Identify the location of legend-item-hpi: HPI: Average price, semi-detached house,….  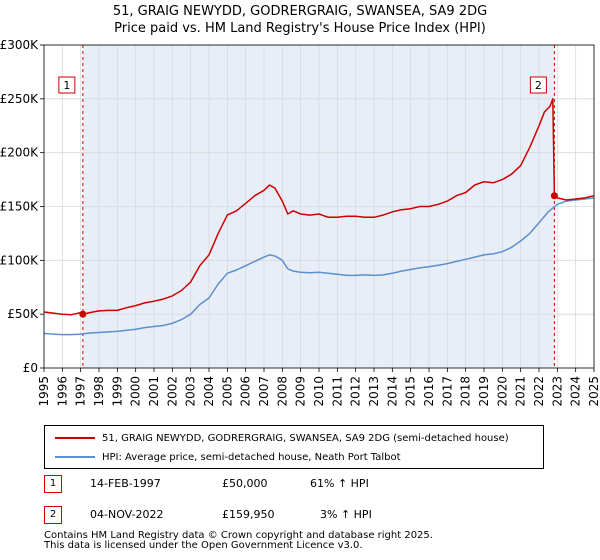
(228, 457).